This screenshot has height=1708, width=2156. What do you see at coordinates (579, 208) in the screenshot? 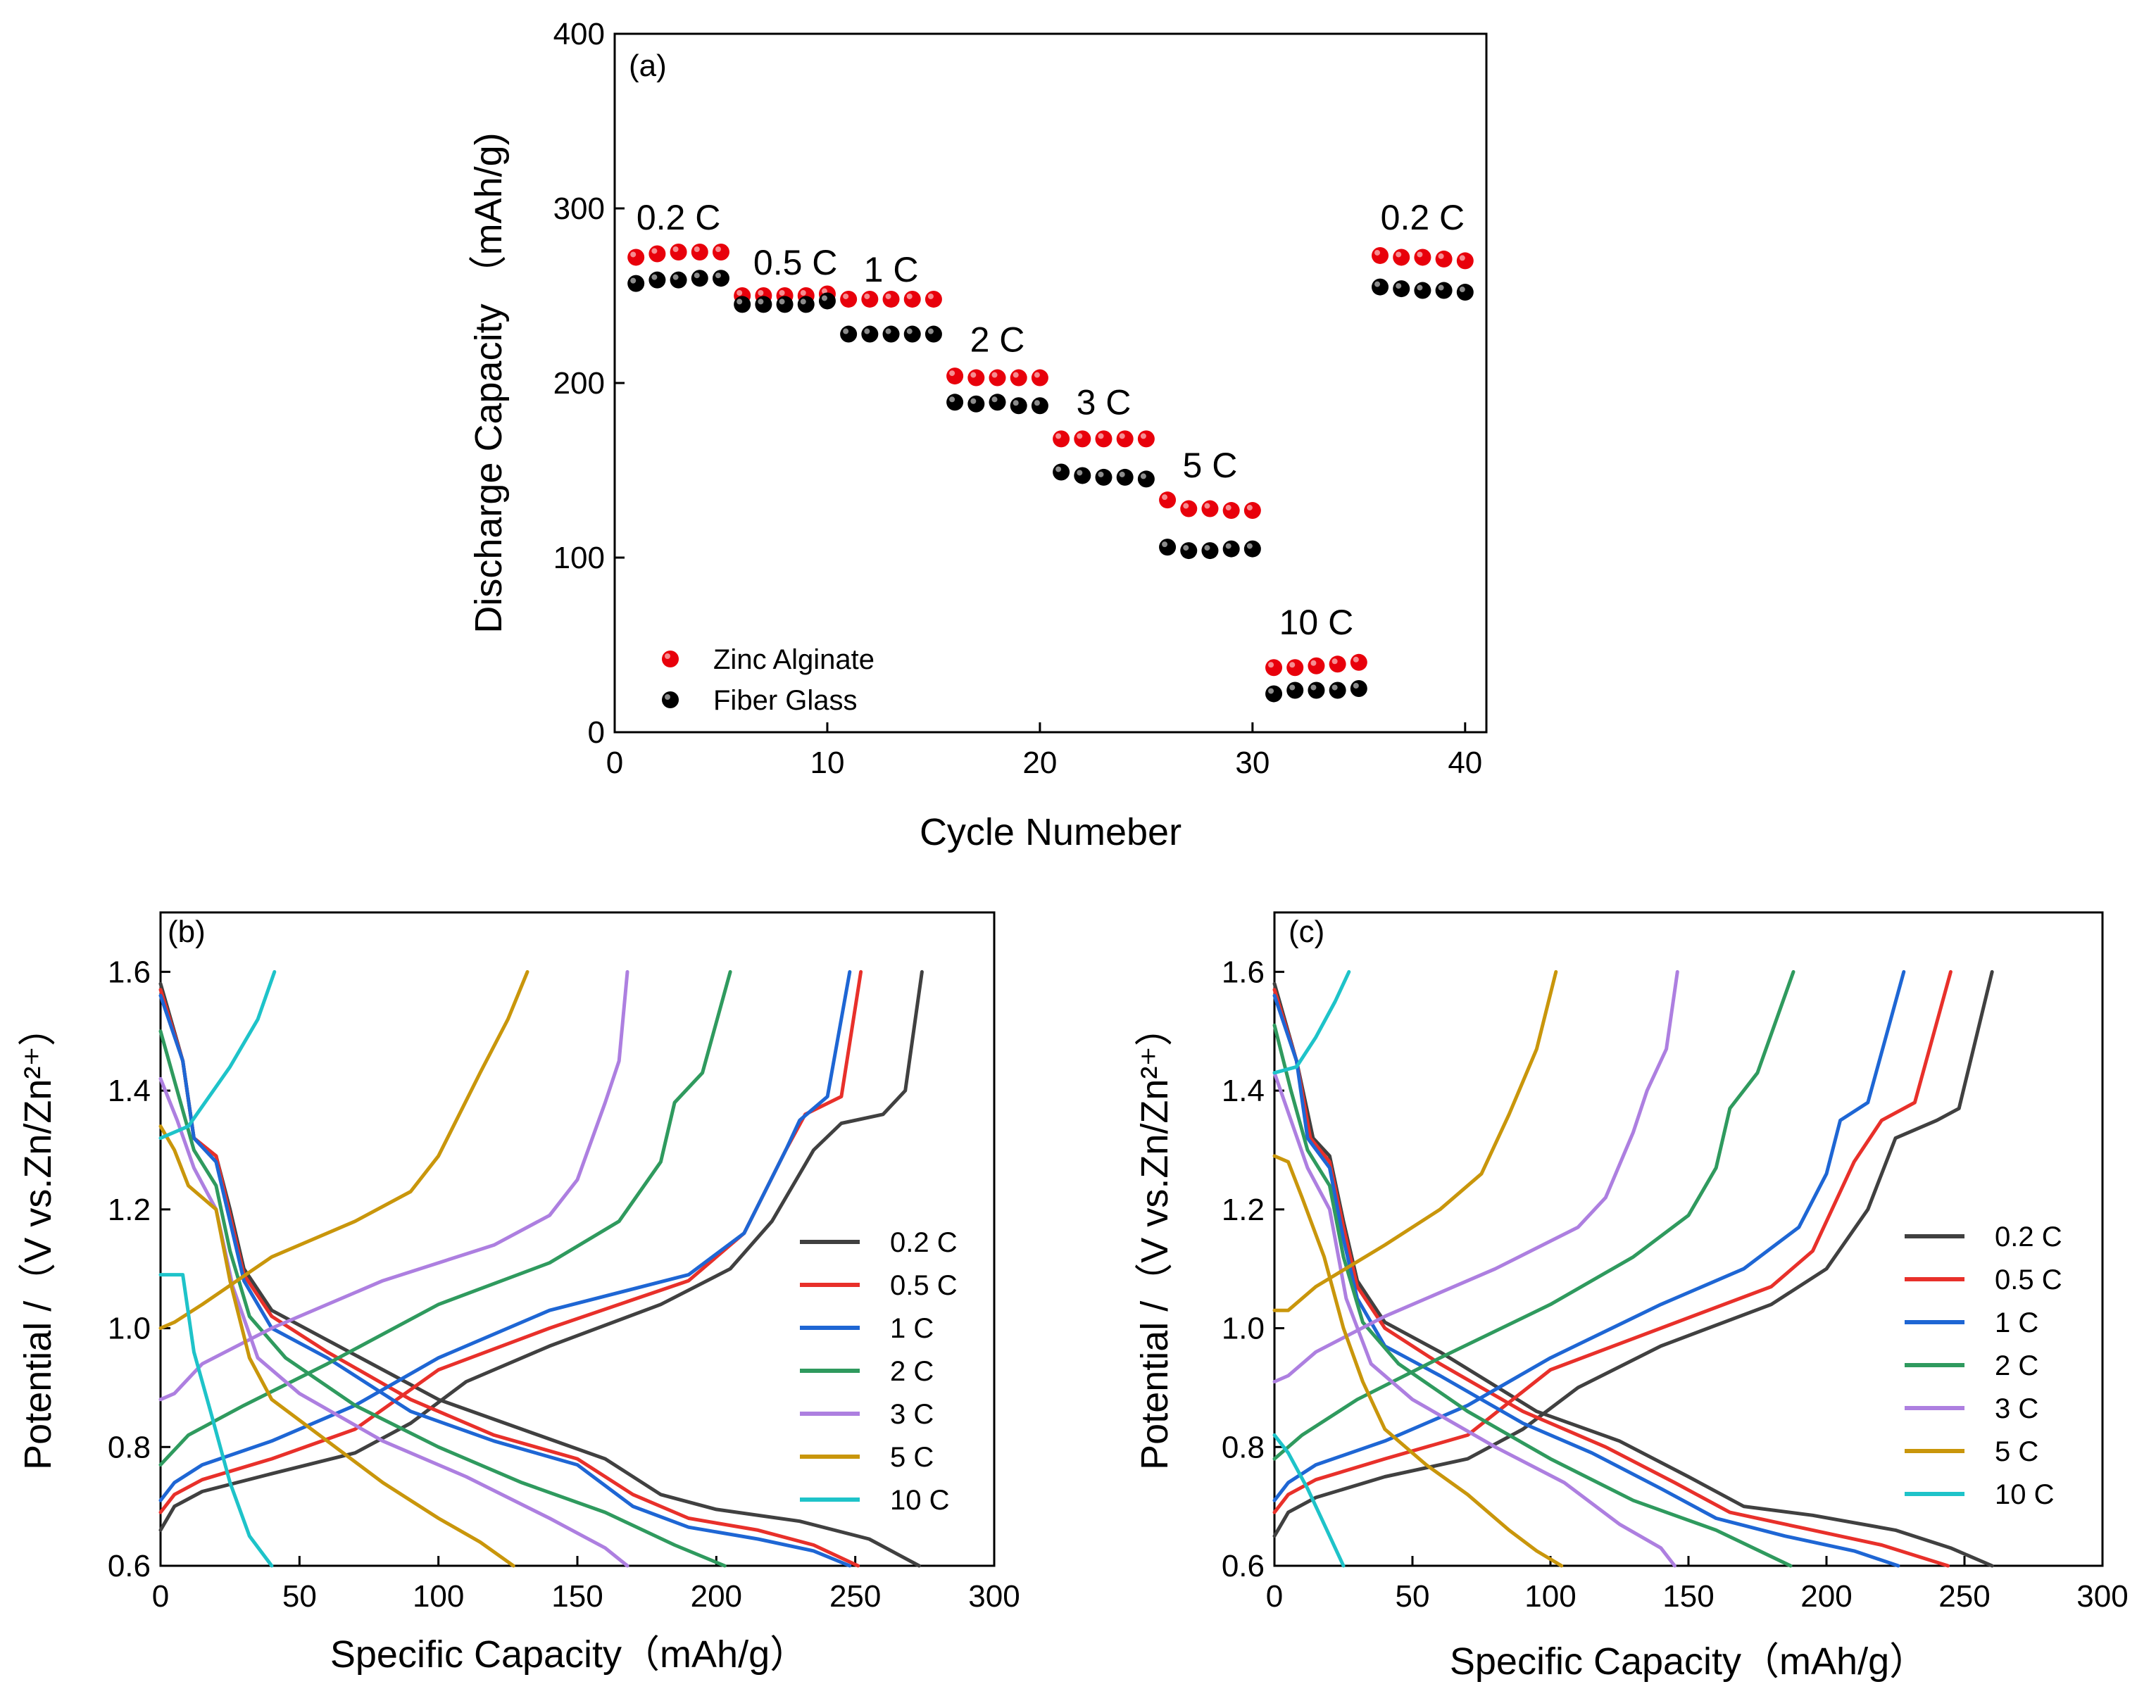
I see `y-tick-label: 300` at bounding box center [579, 208].